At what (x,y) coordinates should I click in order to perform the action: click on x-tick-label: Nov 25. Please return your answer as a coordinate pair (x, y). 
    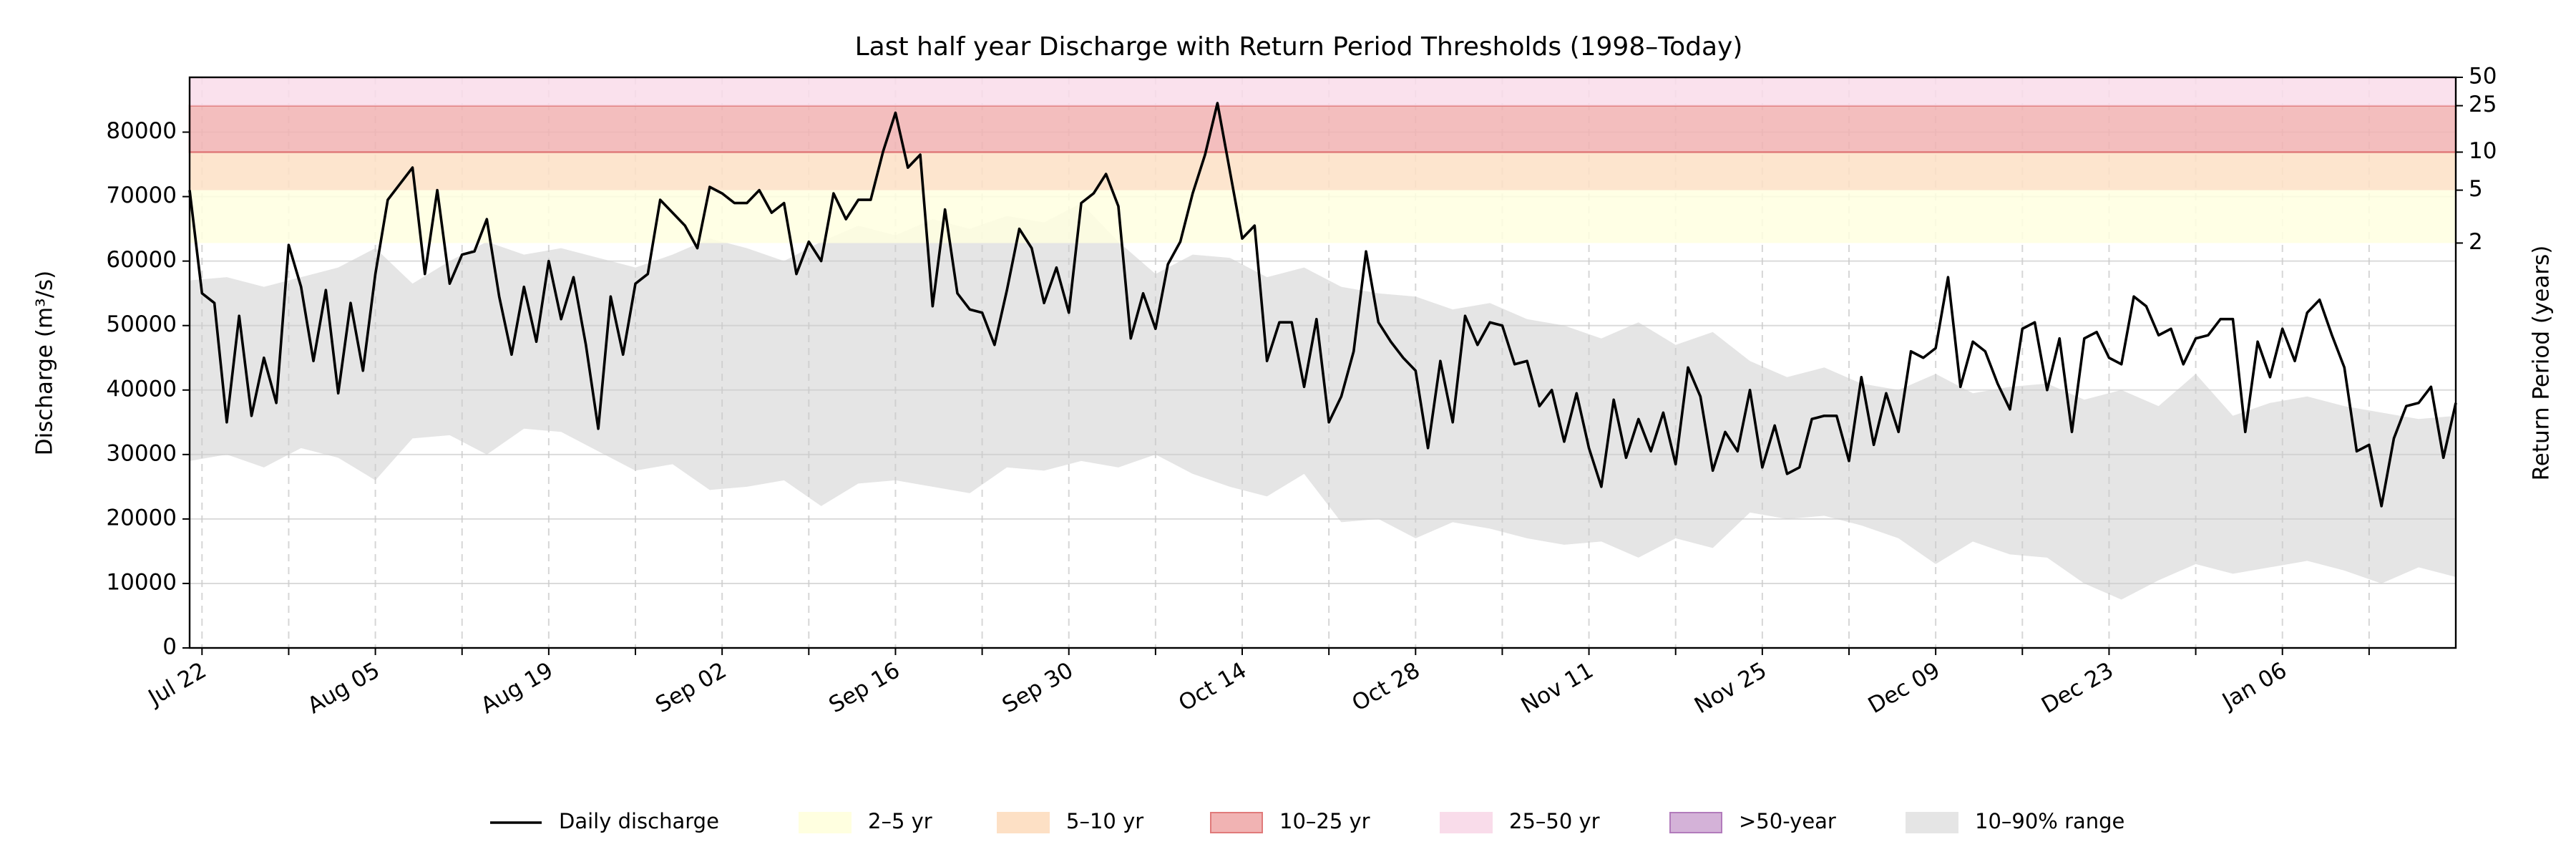
    Looking at the image, I should click on (1730, 688).